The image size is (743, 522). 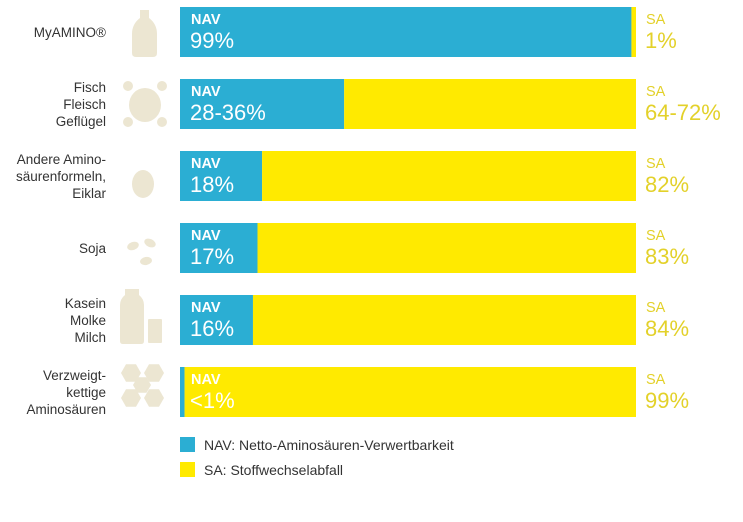 What do you see at coordinates (228, 112) in the screenshot?
I see `nav-value-label: 28-36%` at bounding box center [228, 112].